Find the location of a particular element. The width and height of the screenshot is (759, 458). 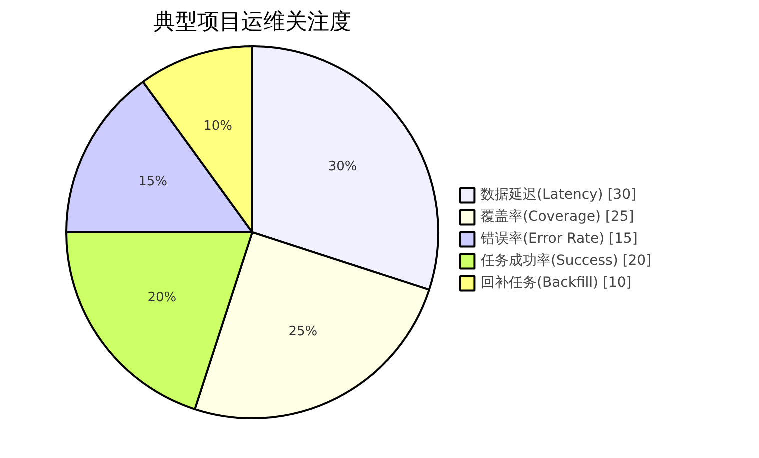

legend-label: 覆盖率(Coverage) [25] is located at coordinates (557, 217).